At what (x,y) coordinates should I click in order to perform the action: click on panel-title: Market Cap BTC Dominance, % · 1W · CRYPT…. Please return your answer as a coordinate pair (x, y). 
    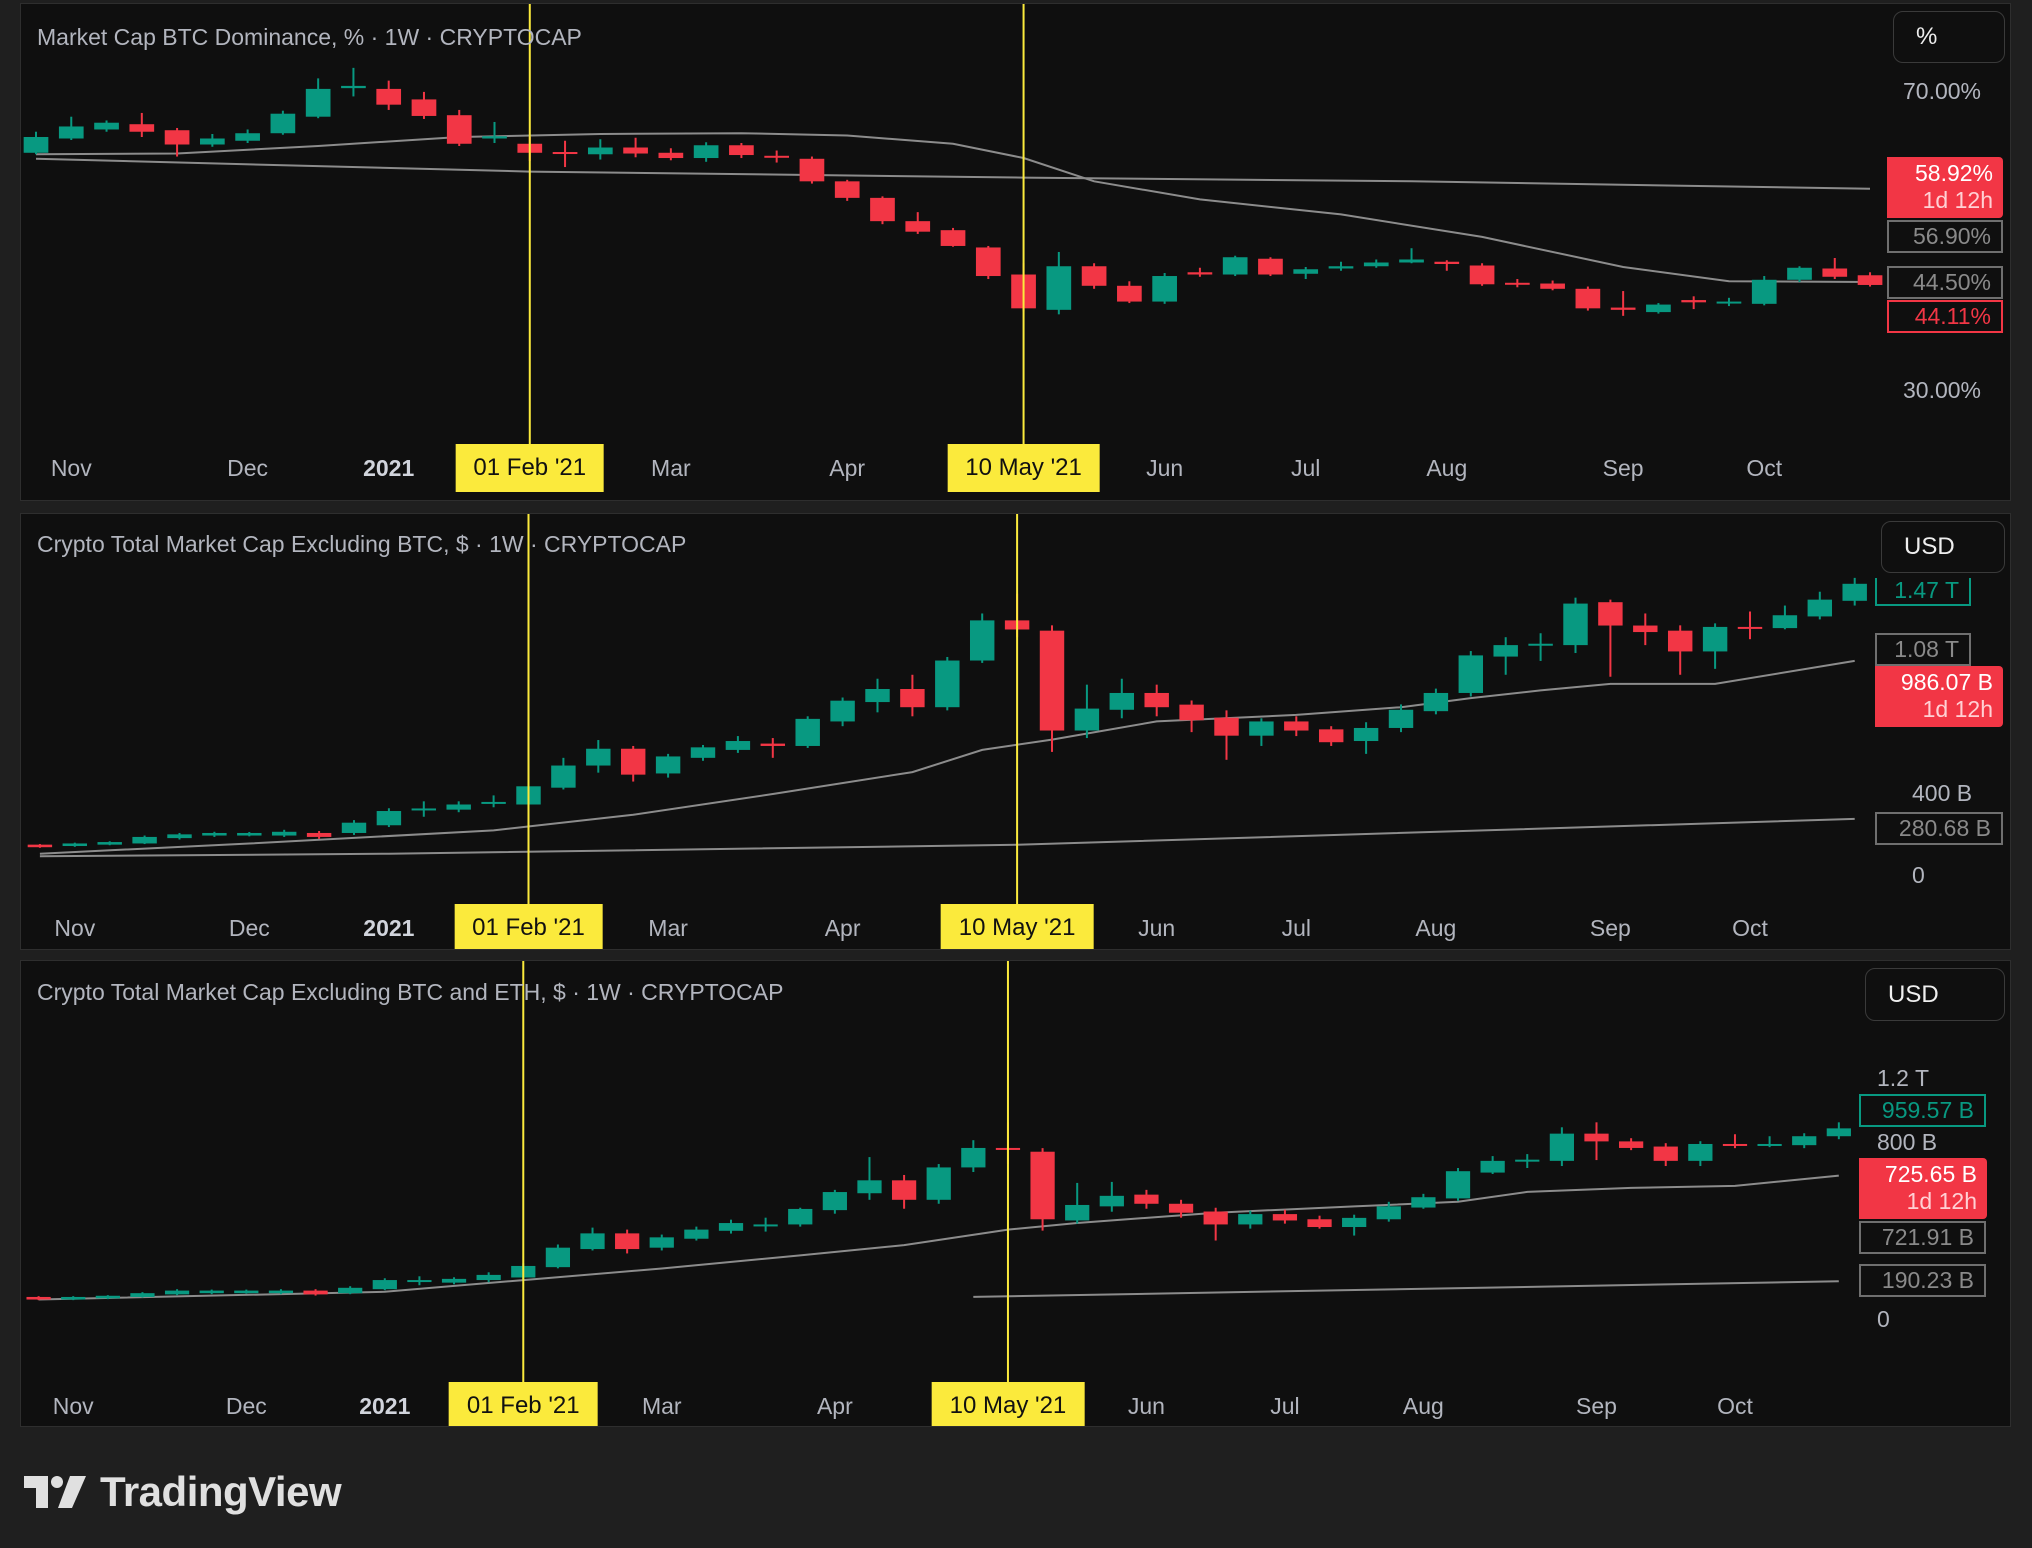
    Looking at the image, I should click on (309, 37).